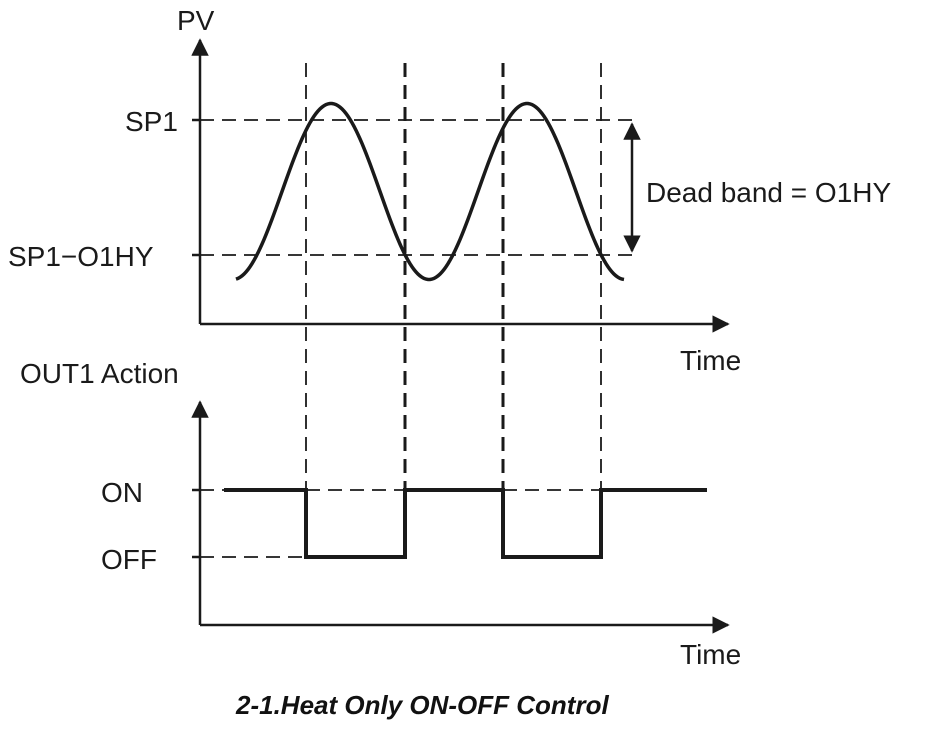 The width and height of the screenshot is (941, 730). I want to click on out1-signal, so click(465, 523).